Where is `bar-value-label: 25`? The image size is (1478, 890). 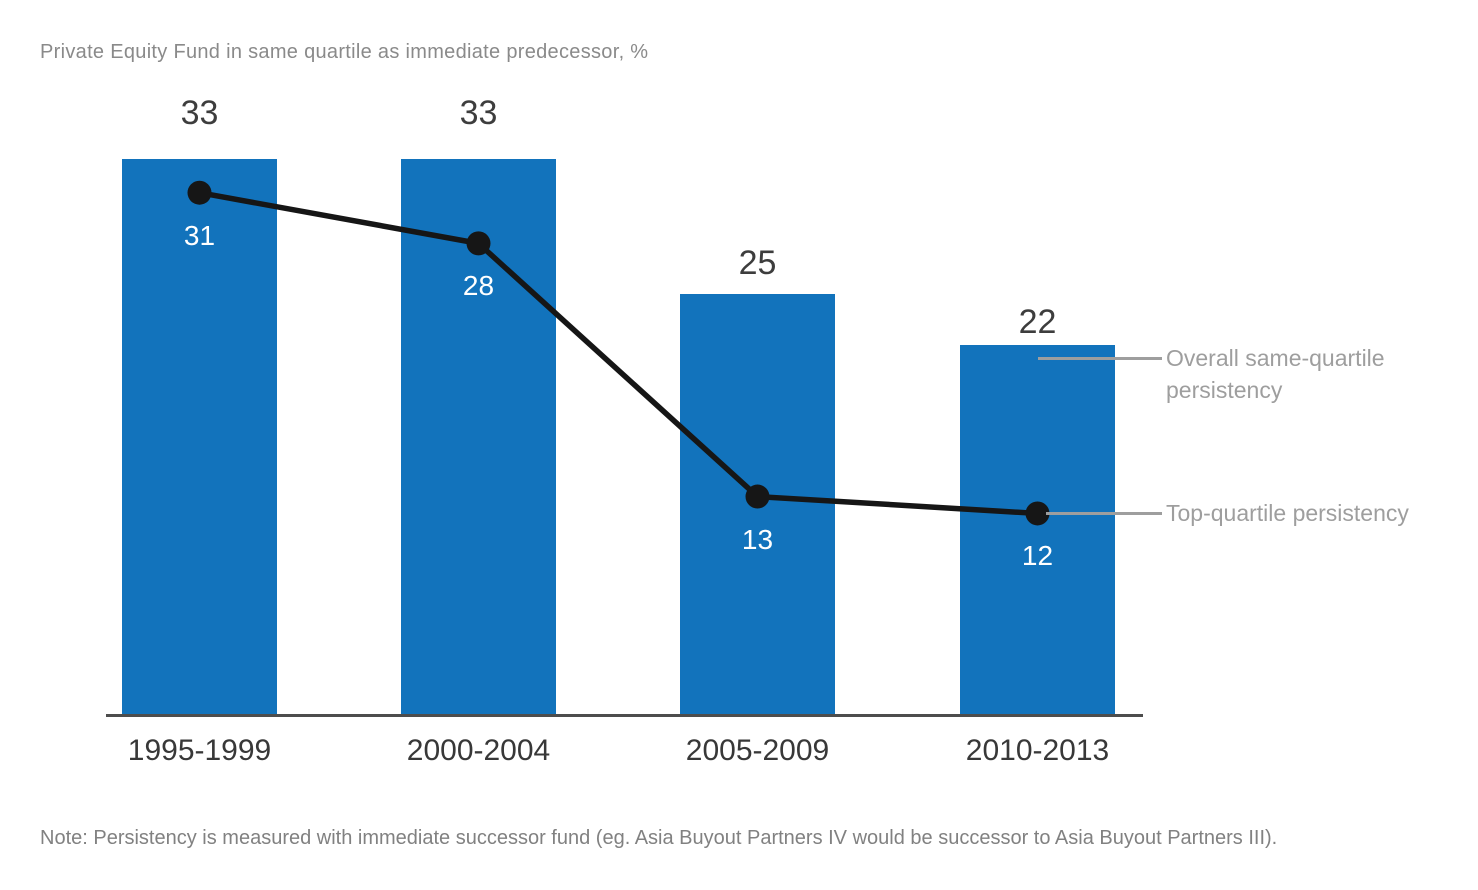 bar-value-label: 25 is located at coordinates (757, 262).